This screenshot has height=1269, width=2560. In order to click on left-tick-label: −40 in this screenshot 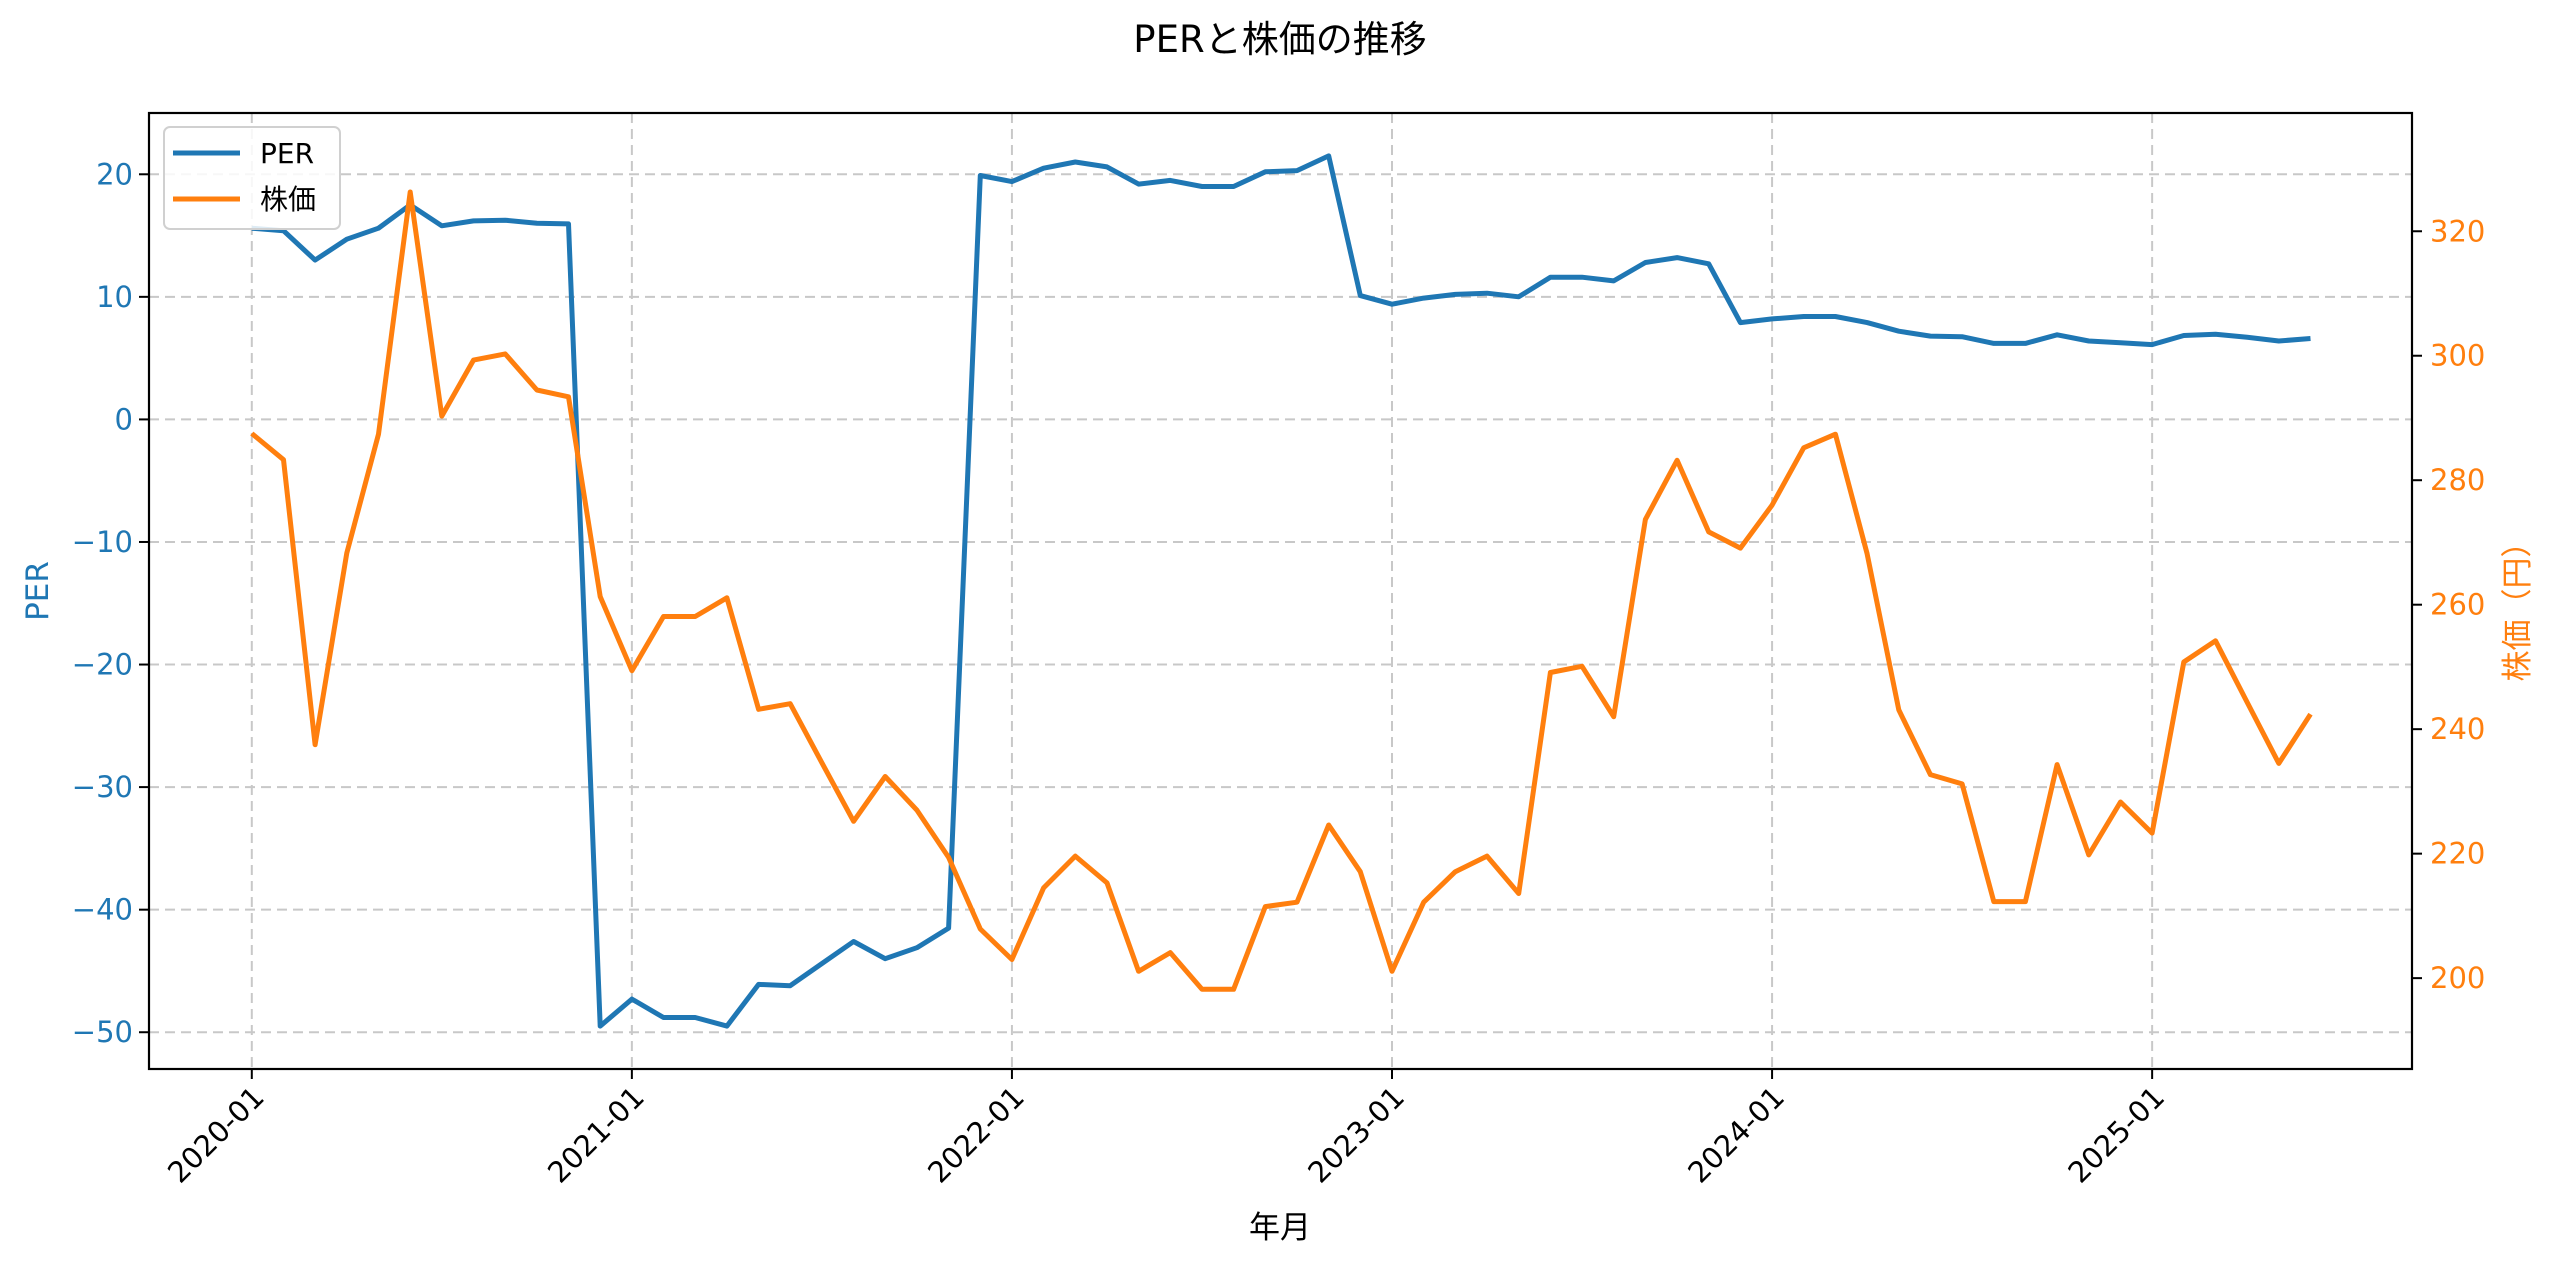, I will do `click(102, 910)`.